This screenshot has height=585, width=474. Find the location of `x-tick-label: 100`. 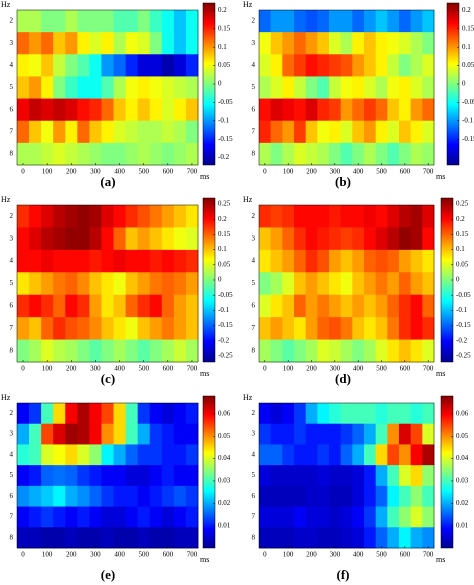

x-tick-label: 100 is located at coordinates (47, 555).